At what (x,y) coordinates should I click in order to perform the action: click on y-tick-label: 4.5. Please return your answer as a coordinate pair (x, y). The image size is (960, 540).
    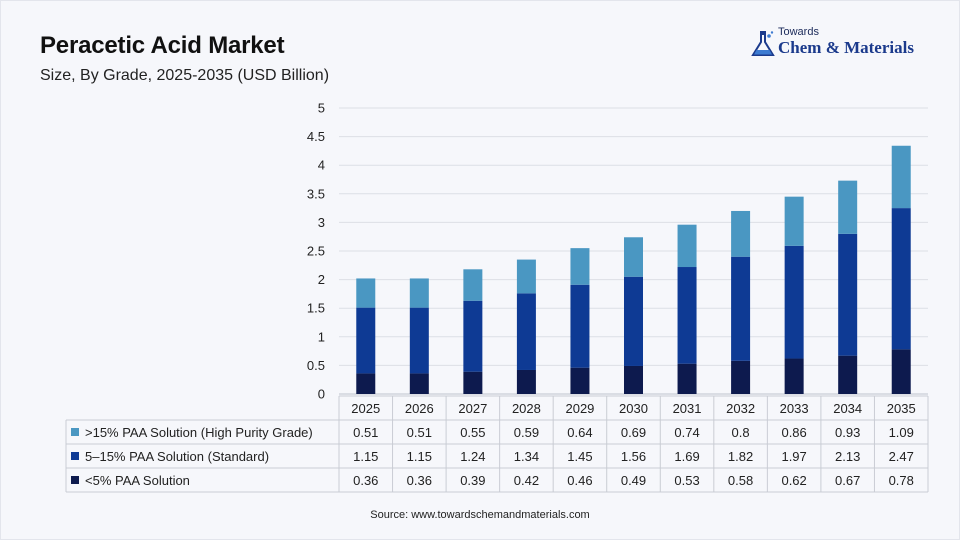
    Looking at the image, I should click on (316, 136).